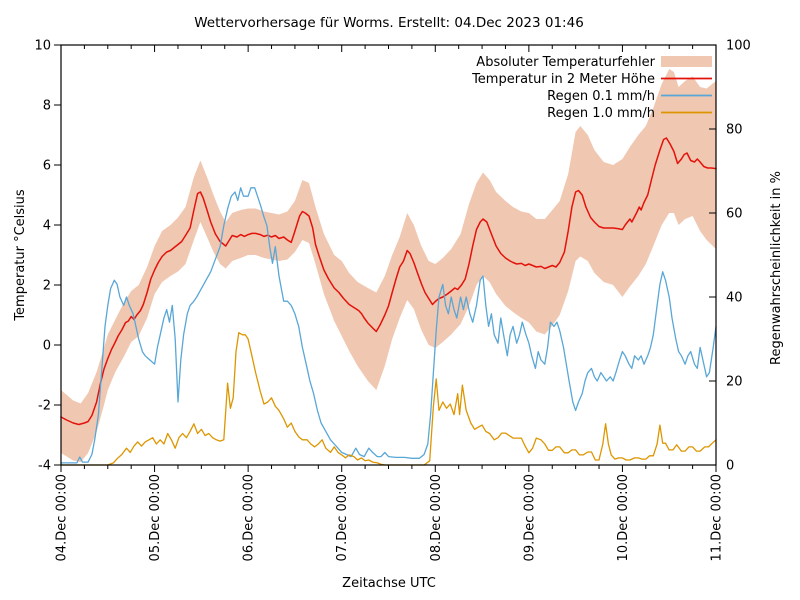 The width and height of the screenshot is (800, 600). What do you see at coordinates (734, 130) in the screenshot?
I see `y-right-tick-label: 80` at bounding box center [734, 130].